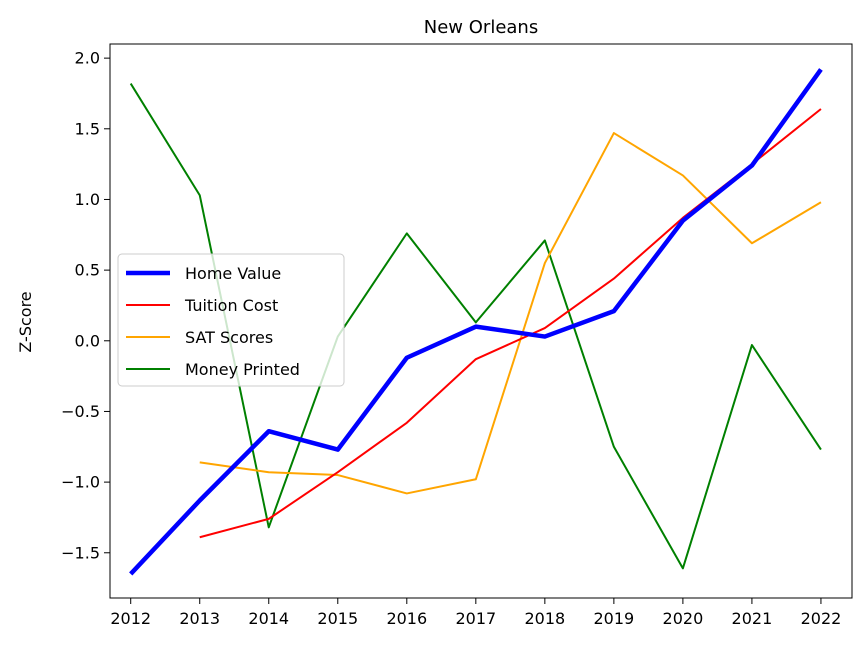 The image size is (862, 650). What do you see at coordinates (337, 618) in the screenshot?
I see `x-tick-label: 2015` at bounding box center [337, 618].